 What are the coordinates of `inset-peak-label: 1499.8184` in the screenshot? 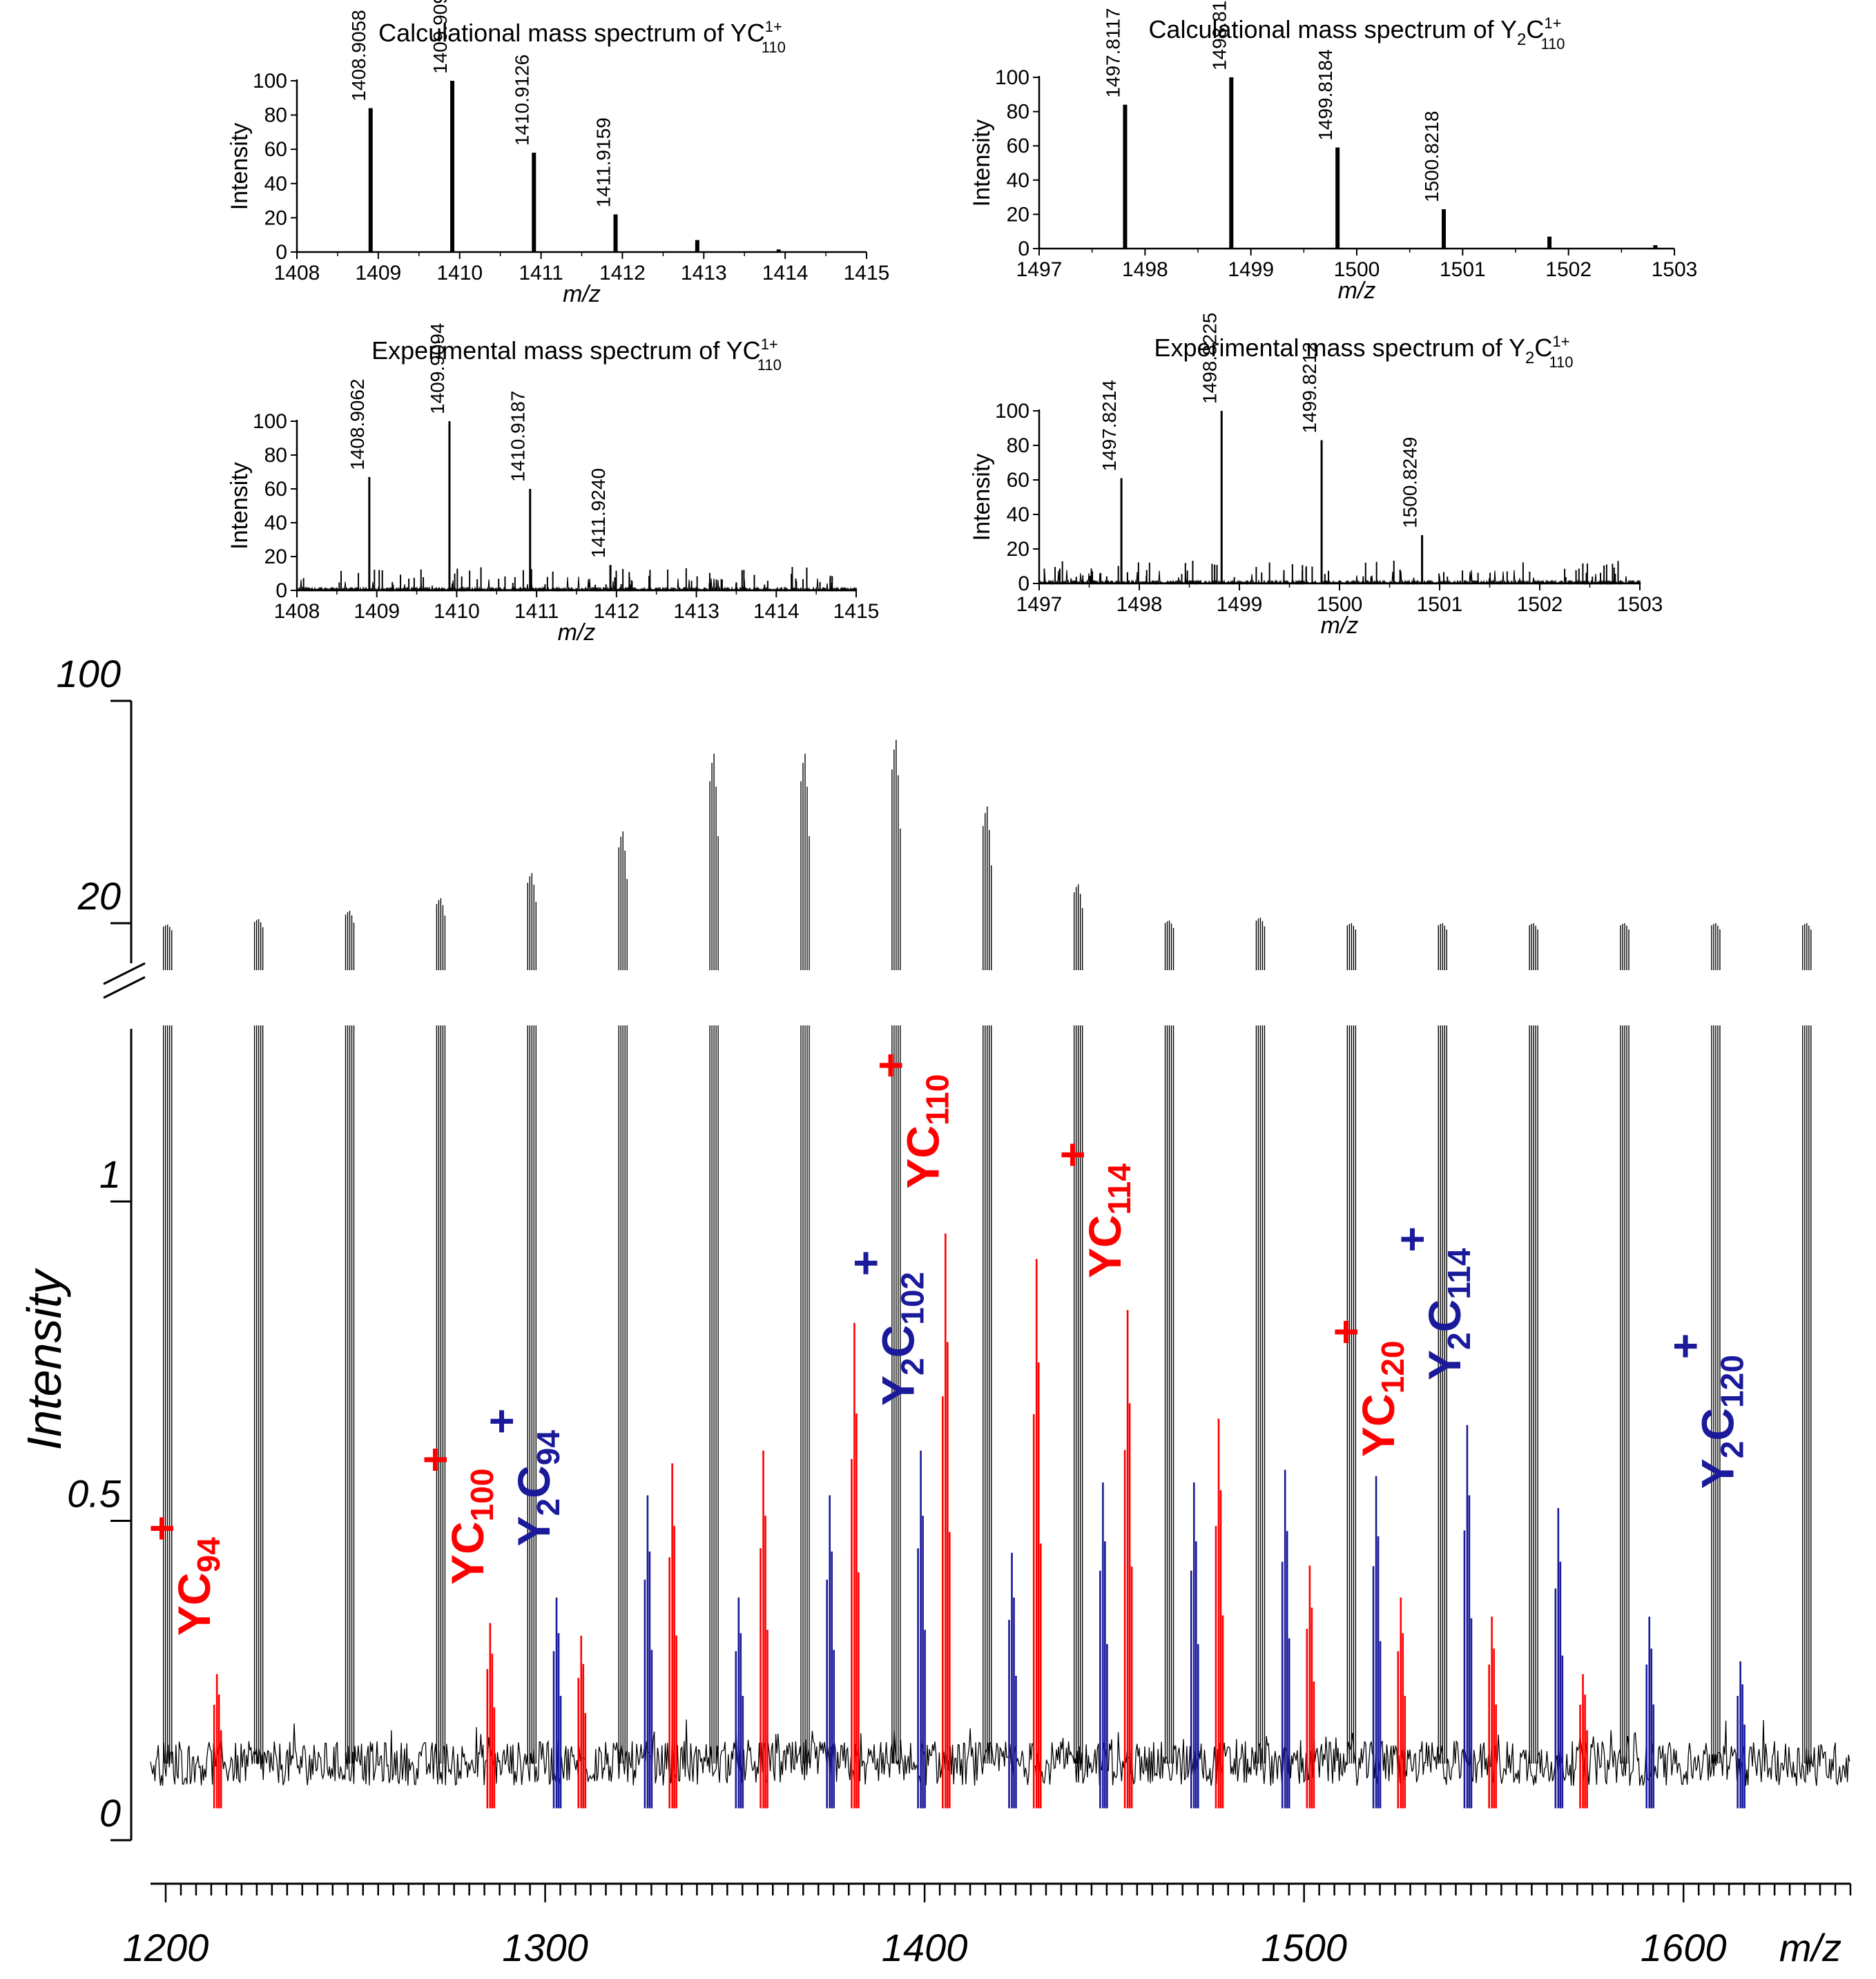 It's located at (1325, 94).